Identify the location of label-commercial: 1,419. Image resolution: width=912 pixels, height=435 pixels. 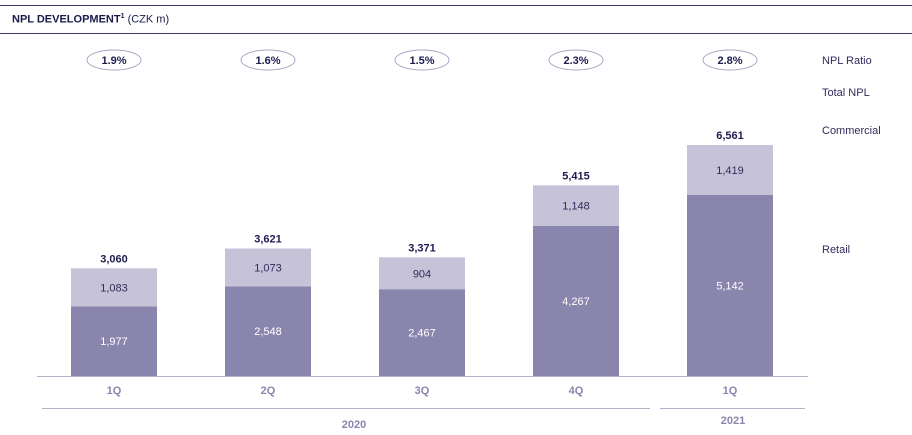
(730, 171).